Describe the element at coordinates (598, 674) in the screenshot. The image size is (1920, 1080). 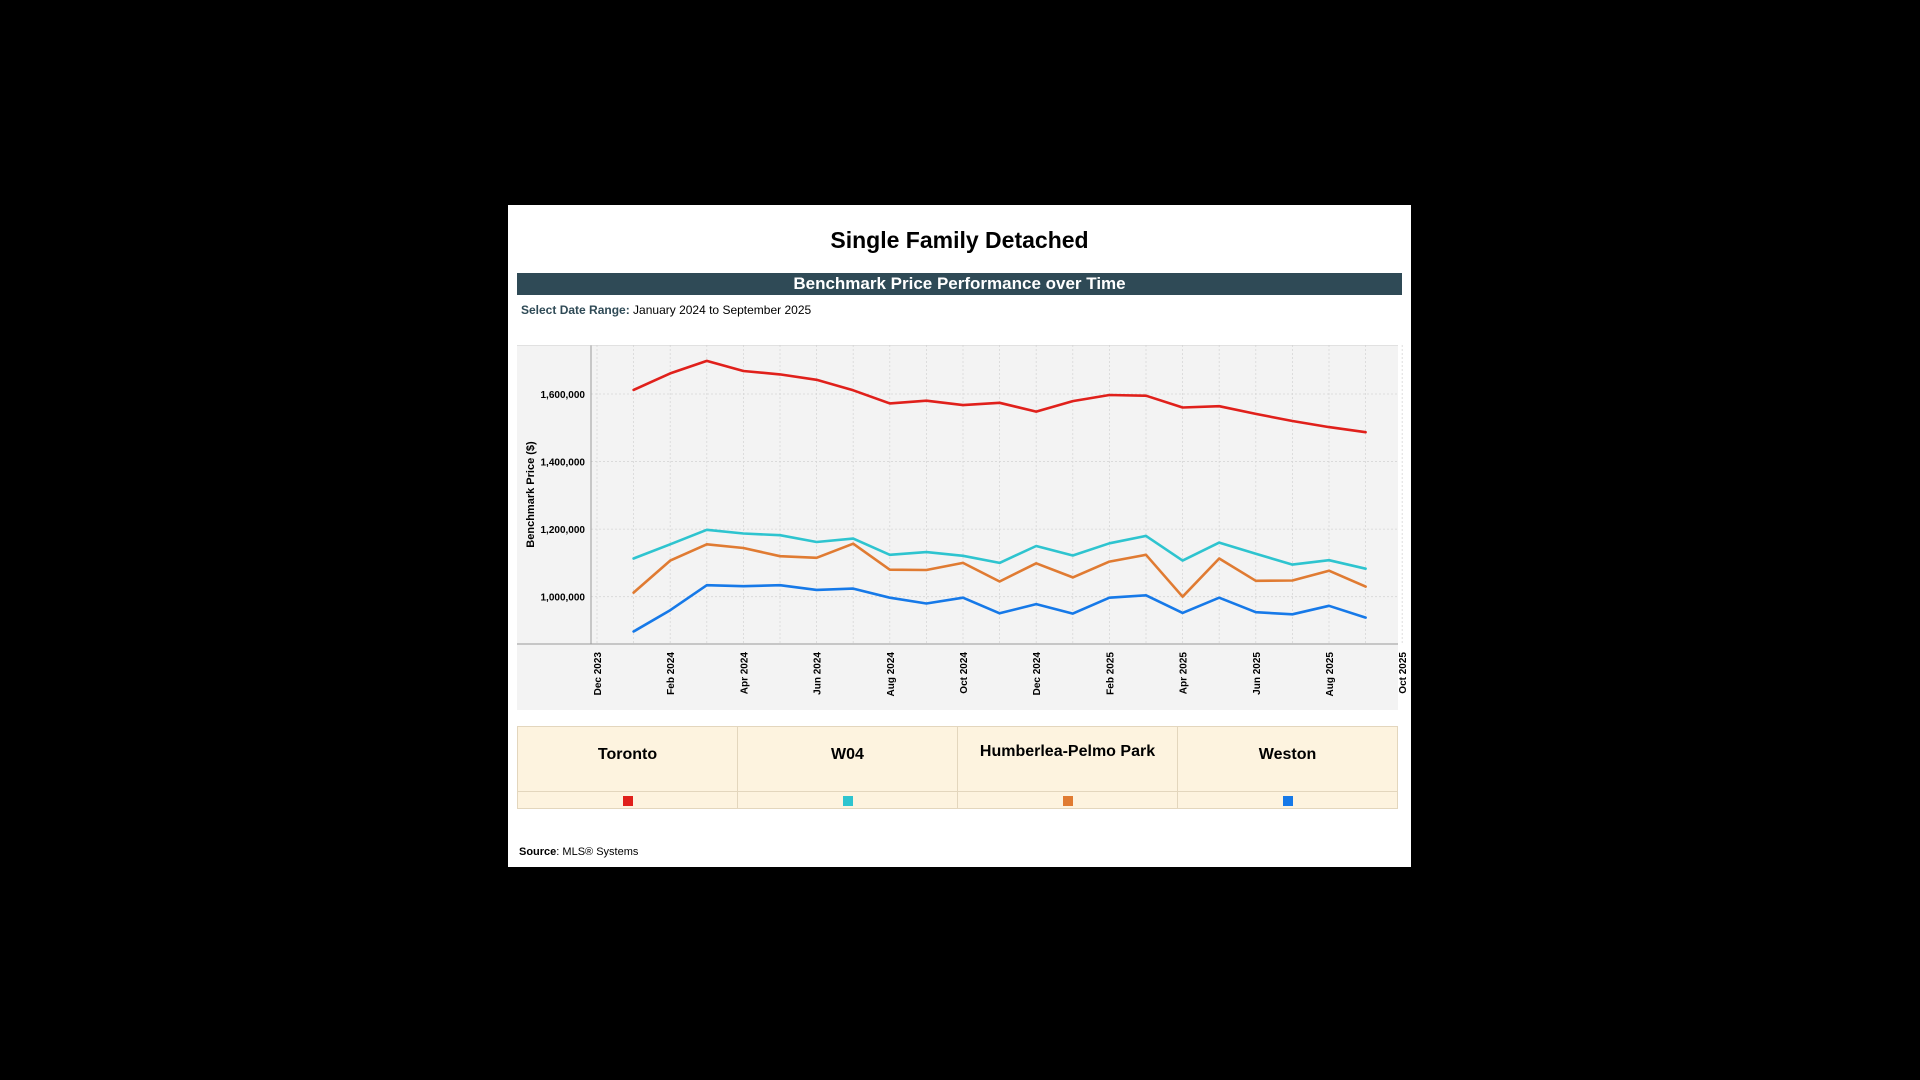
I see `x-tick-label: Dec 2023` at that location.